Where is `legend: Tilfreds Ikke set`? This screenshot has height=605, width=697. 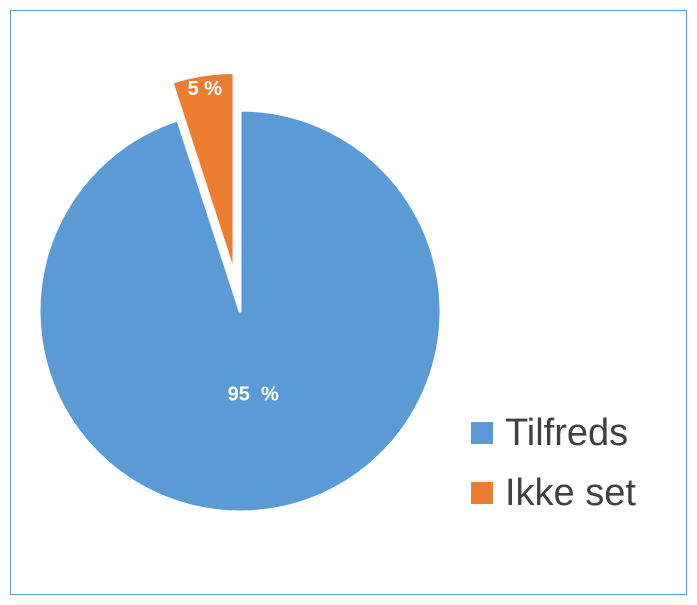 legend: Tilfreds Ikke set is located at coordinates (553, 470).